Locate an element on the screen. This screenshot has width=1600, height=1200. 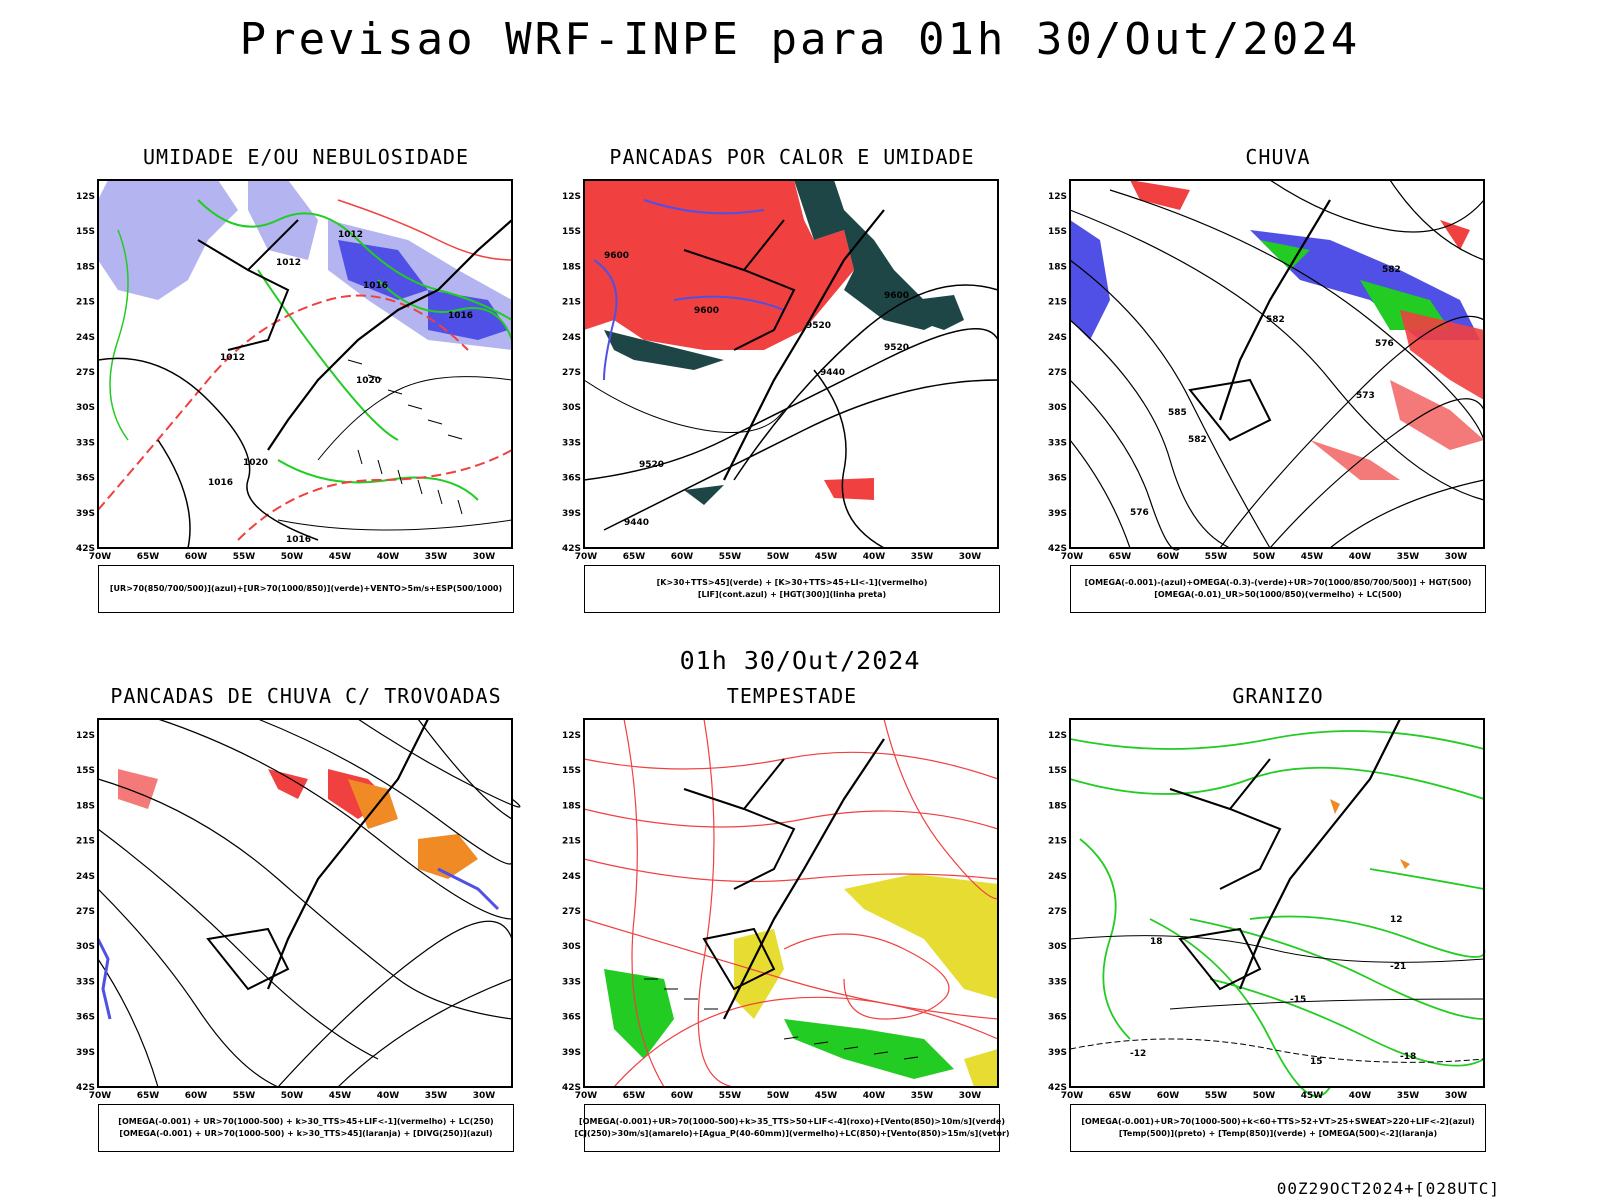
panel-rain: CHUVA is located at coordinates (1278, 390).